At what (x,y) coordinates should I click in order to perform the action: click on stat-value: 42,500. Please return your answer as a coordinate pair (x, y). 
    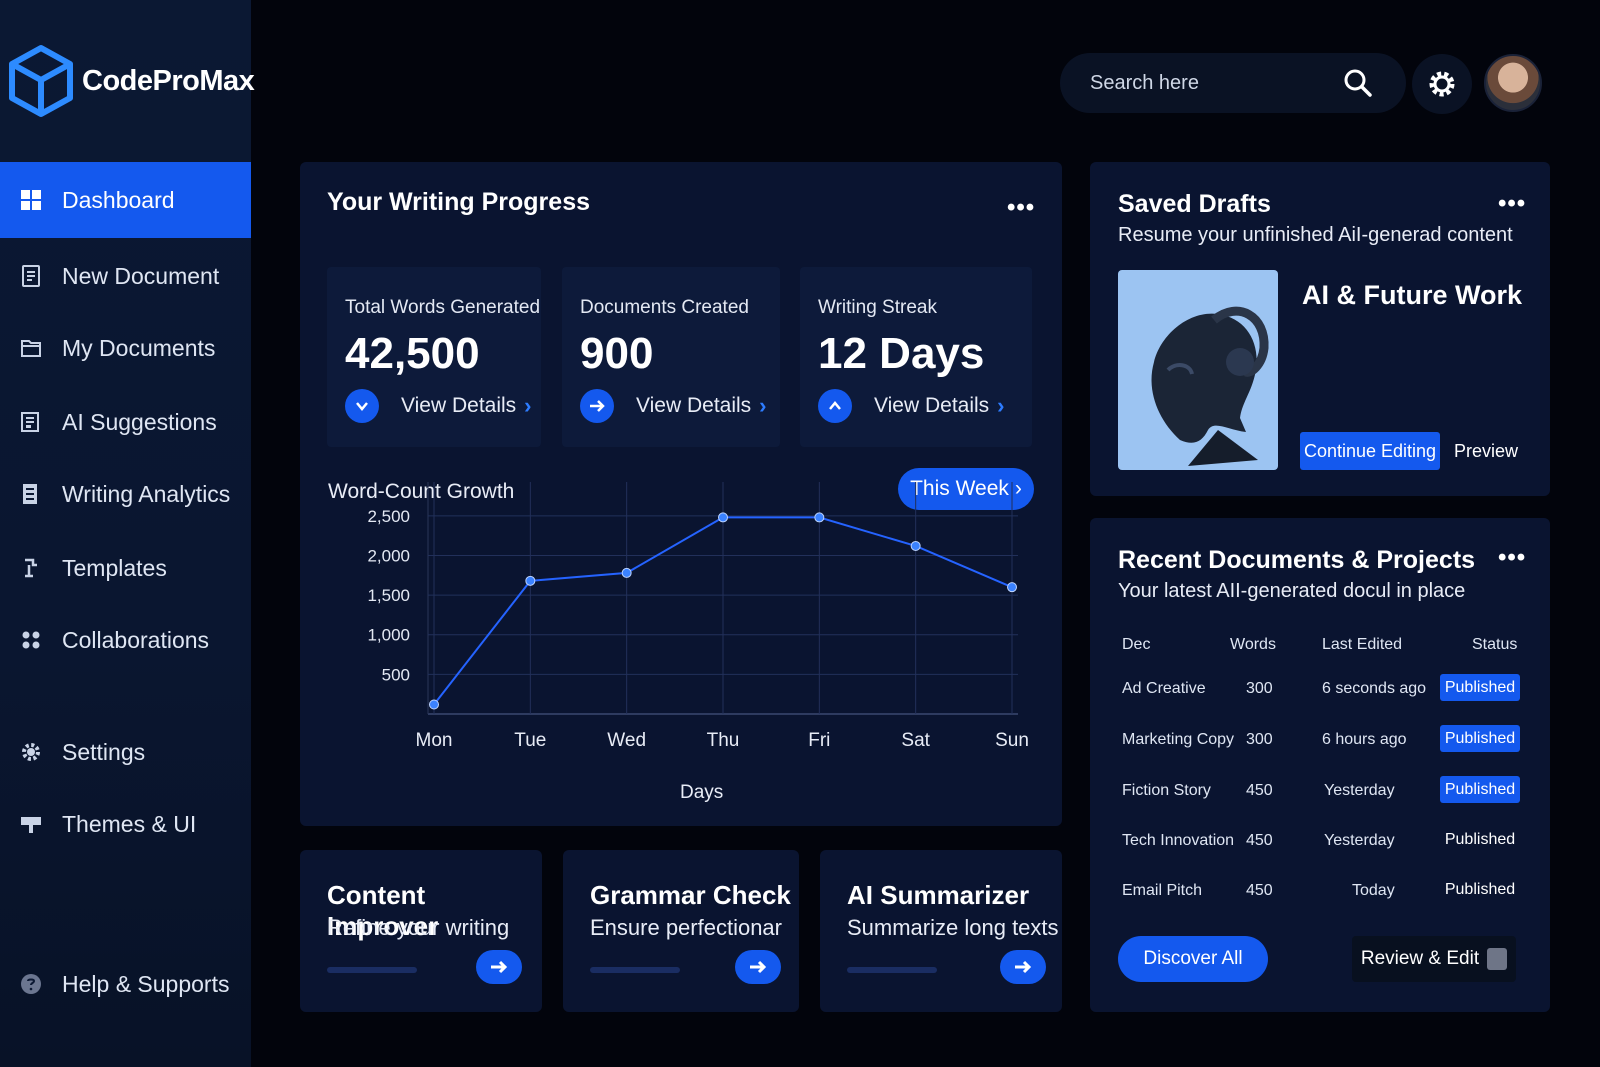
    Looking at the image, I should click on (412, 353).